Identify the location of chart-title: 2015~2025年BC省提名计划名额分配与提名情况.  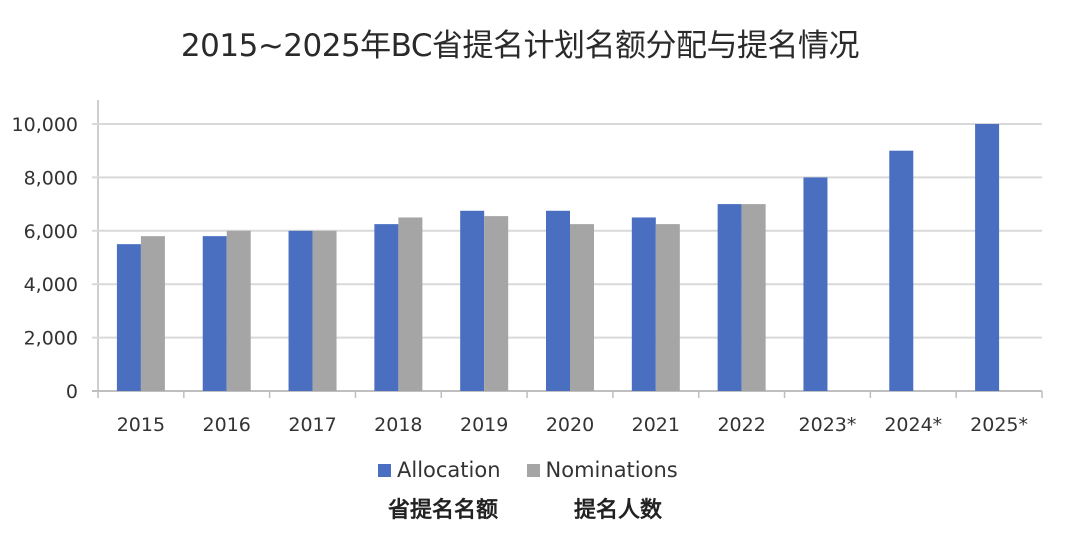
(520, 46).